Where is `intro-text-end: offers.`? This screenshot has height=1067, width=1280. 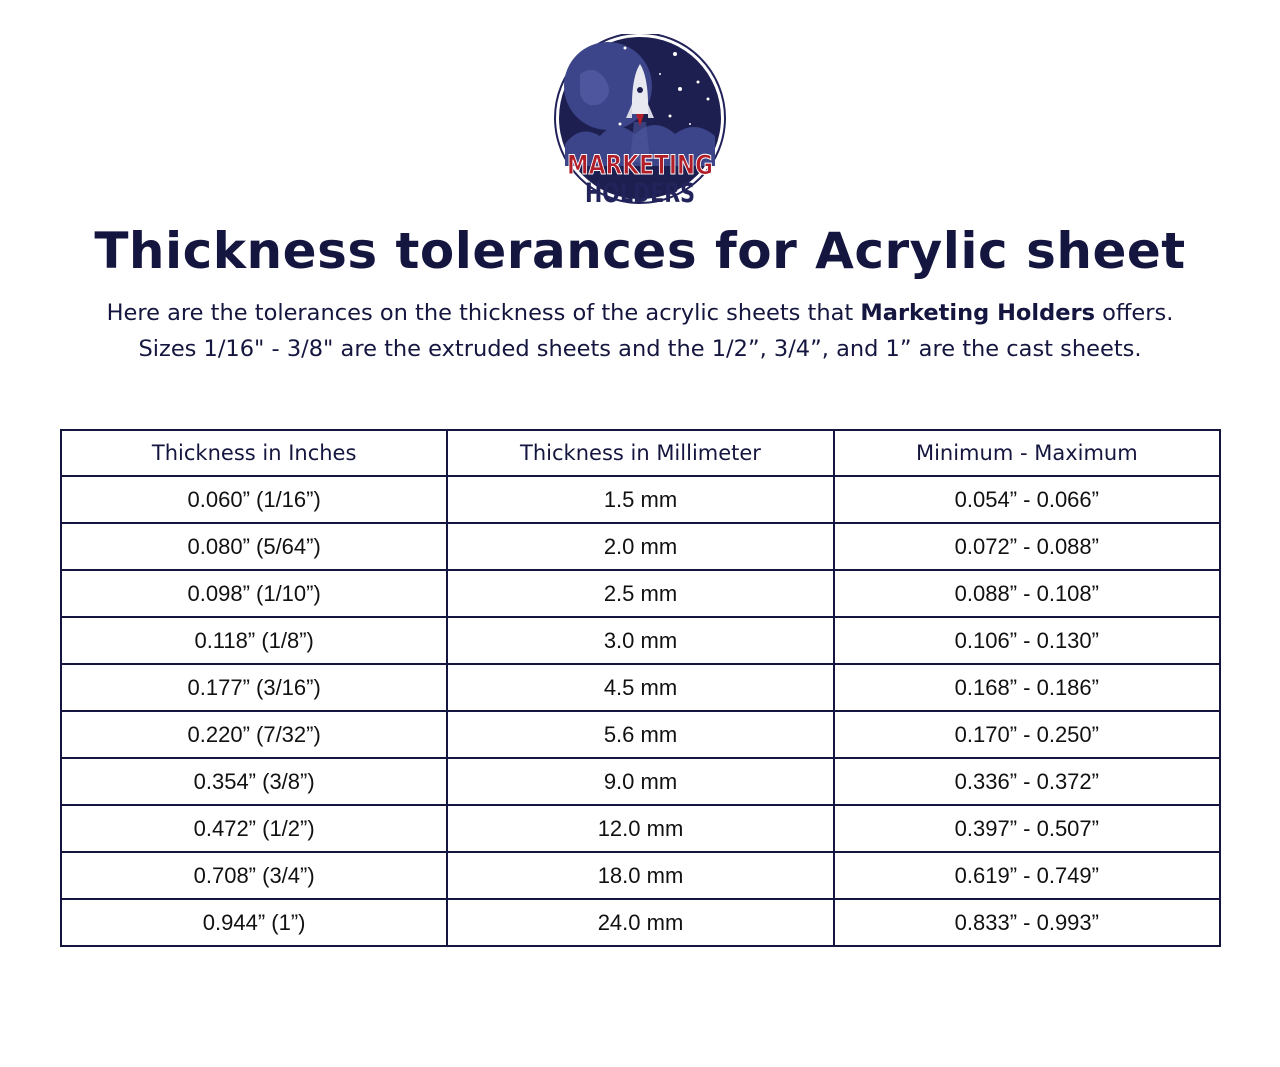
intro-text-end: offers. is located at coordinates (1134, 313).